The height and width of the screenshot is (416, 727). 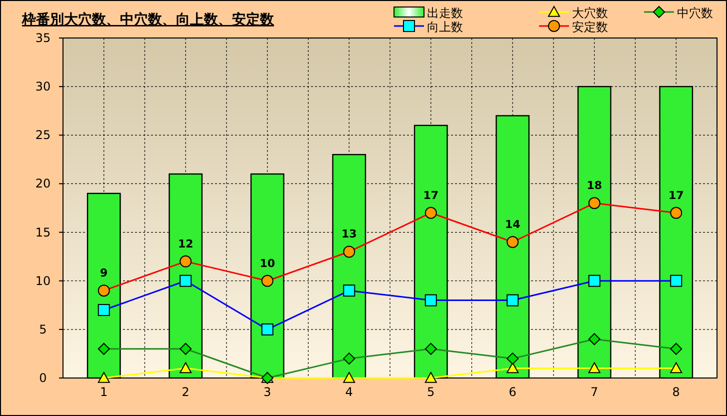 What do you see at coordinates (594, 185) in the screenshot?
I see `data-label: 18` at bounding box center [594, 185].